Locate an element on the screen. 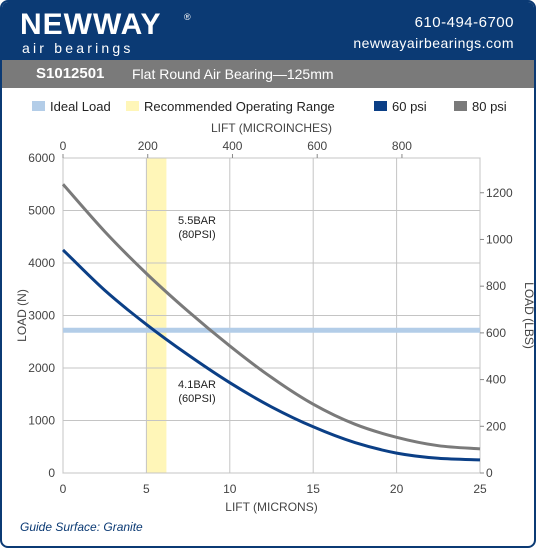 The image size is (536, 548). top-axis-title: LIFT (MICROINCHES) is located at coordinates (271, 128).